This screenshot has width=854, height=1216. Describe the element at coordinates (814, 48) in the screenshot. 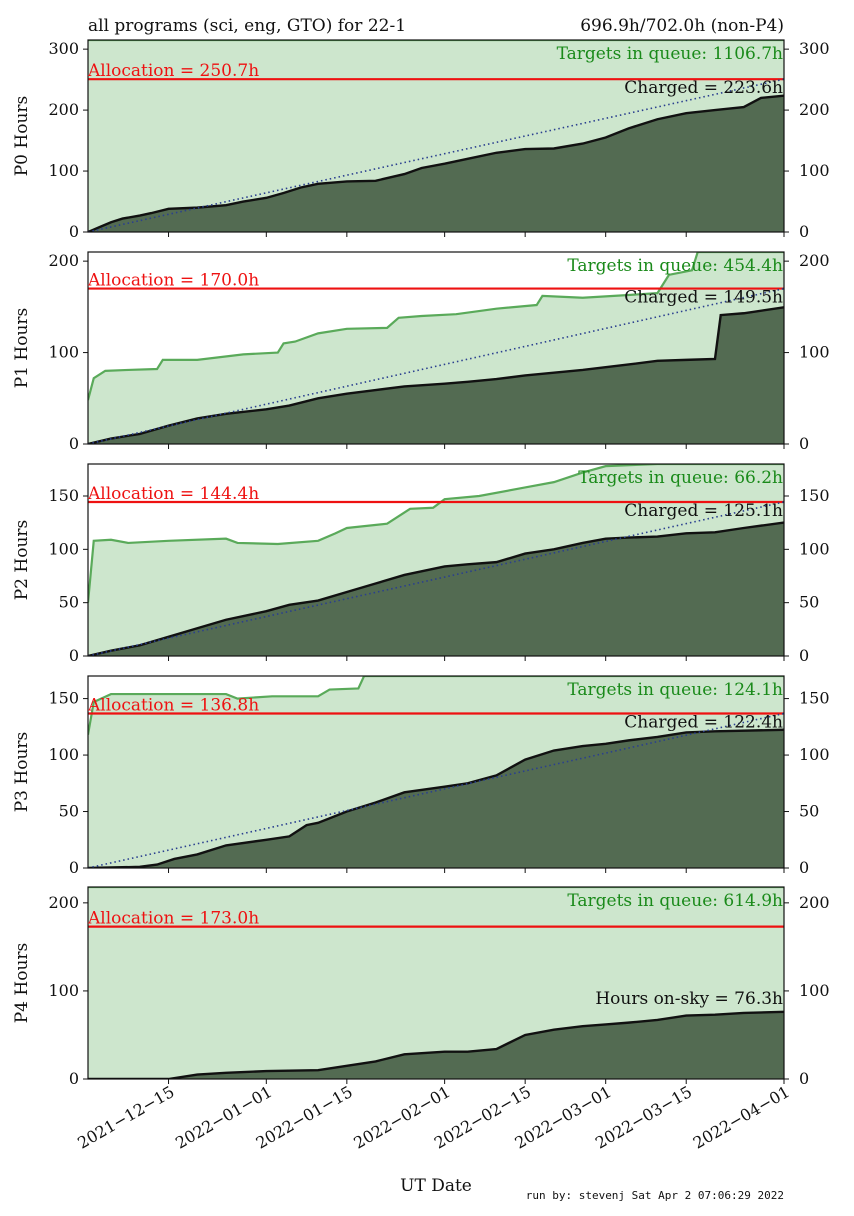

I see `y-tick-label-right: 300` at that location.